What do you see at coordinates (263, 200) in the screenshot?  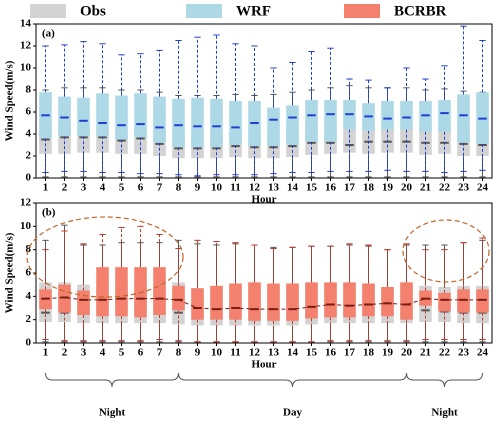 I see `x-axis-label: Hour` at bounding box center [263, 200].